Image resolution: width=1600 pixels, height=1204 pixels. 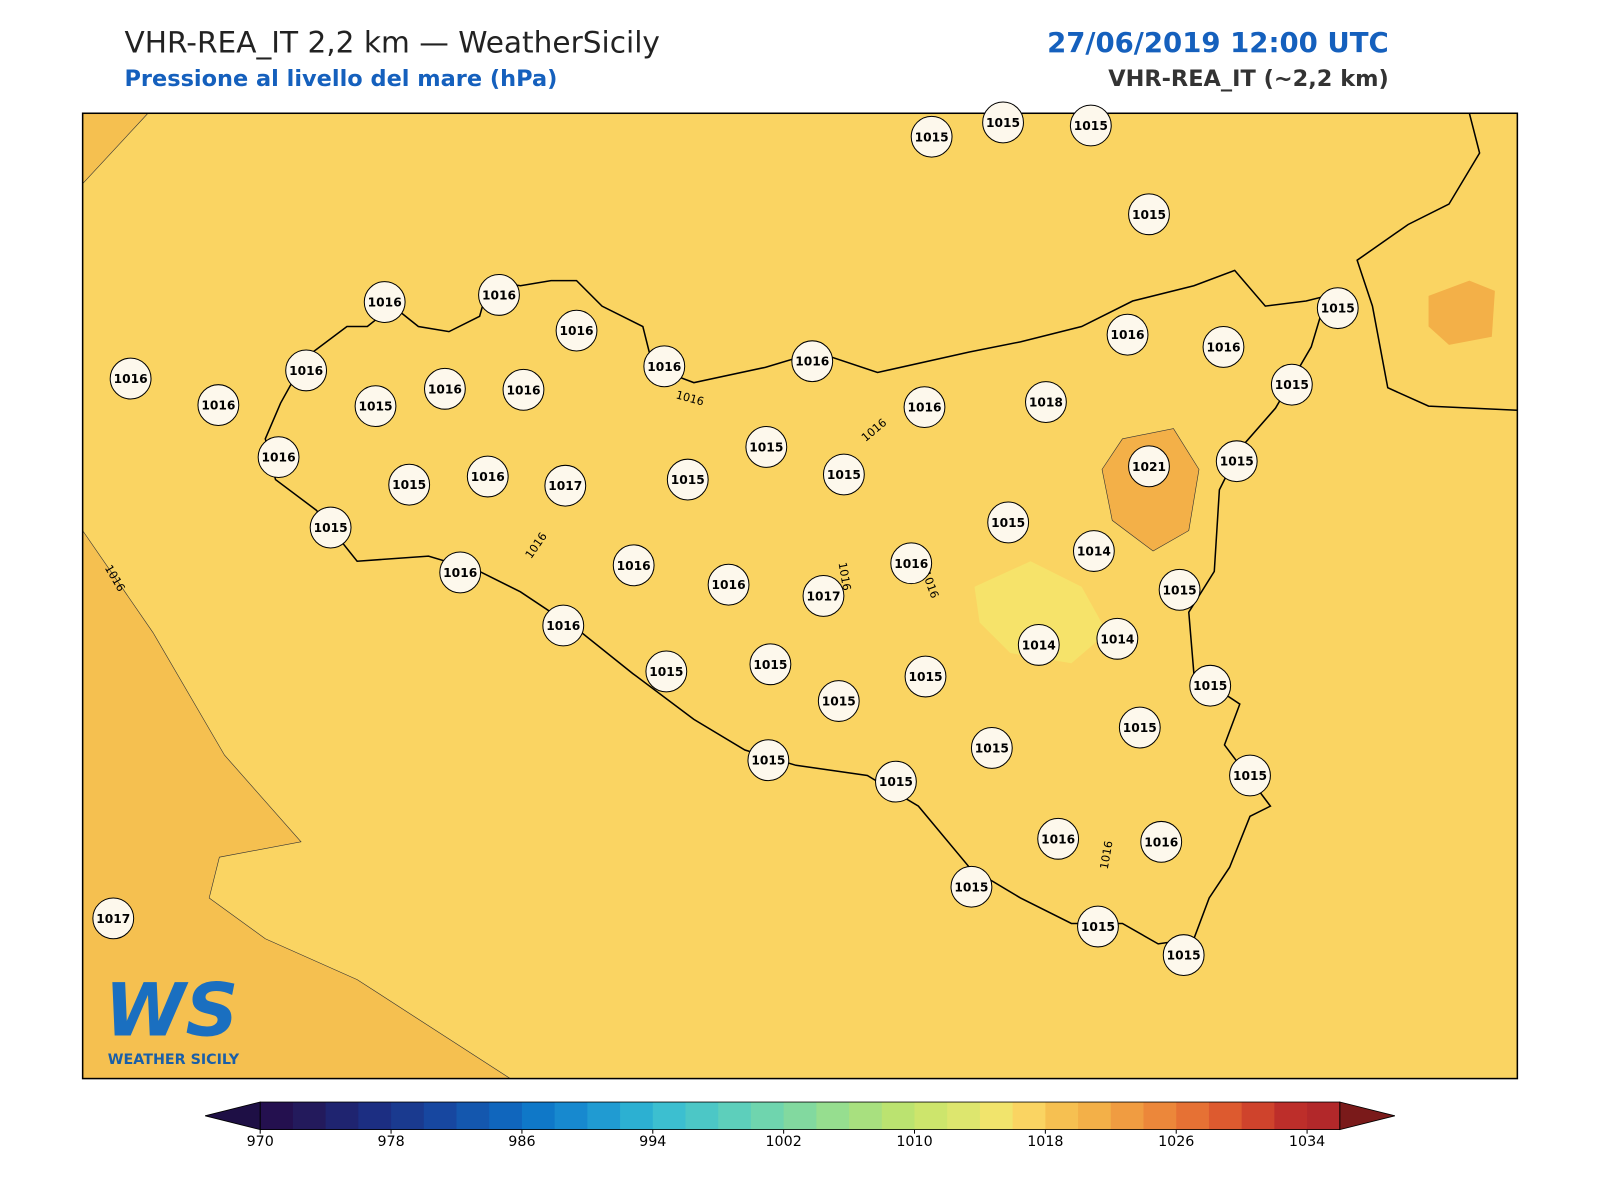 What do you see at coordinates (171, 1010) in the screenshot?
I see `logo-mark: WS` at bounding box center [171, 1010].